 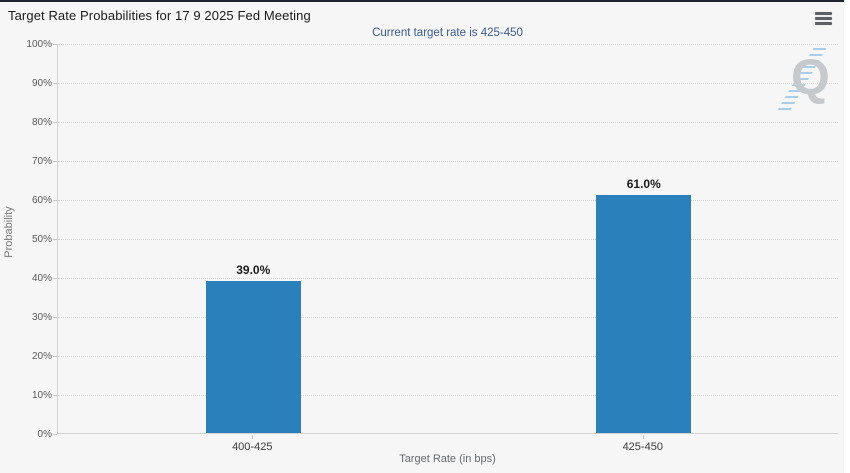 I want to click on chart-subtitle: Current target rate is 425-450, so click(x=447, y=33).